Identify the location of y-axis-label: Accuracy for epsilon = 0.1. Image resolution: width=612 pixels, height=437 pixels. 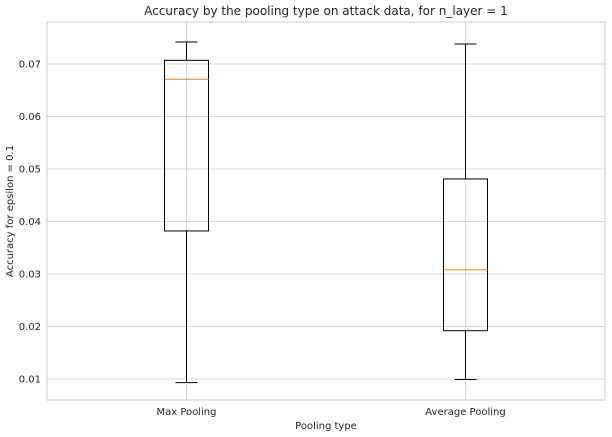
(10, 211).